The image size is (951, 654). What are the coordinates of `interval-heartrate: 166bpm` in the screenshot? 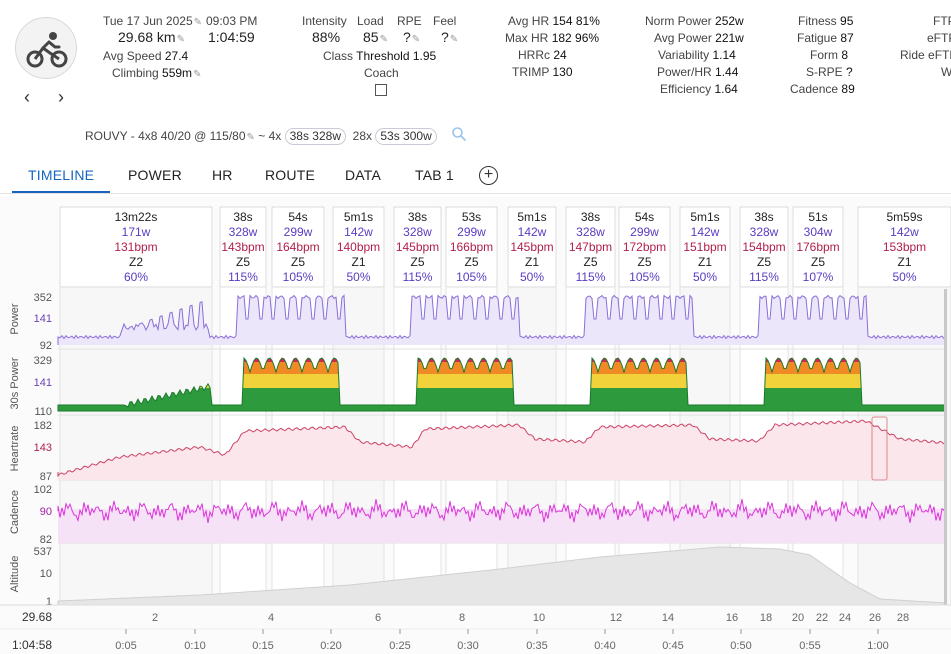 It's located at (471, 247).